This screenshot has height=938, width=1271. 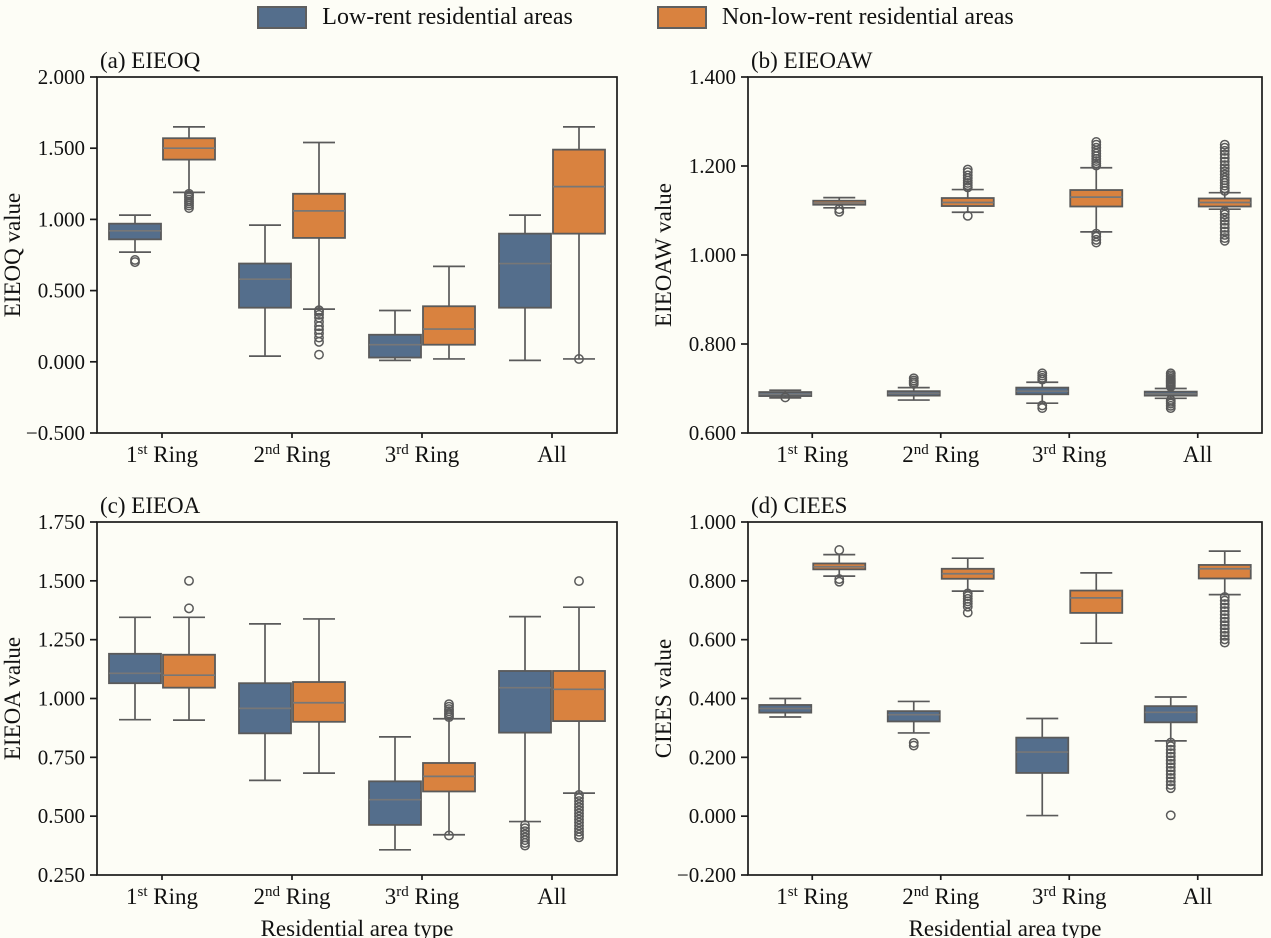 What do you see at coordinates (712, 433) in the screenshot?
I see `y-tick-label: 0.600` at bounding box center [712, 433].